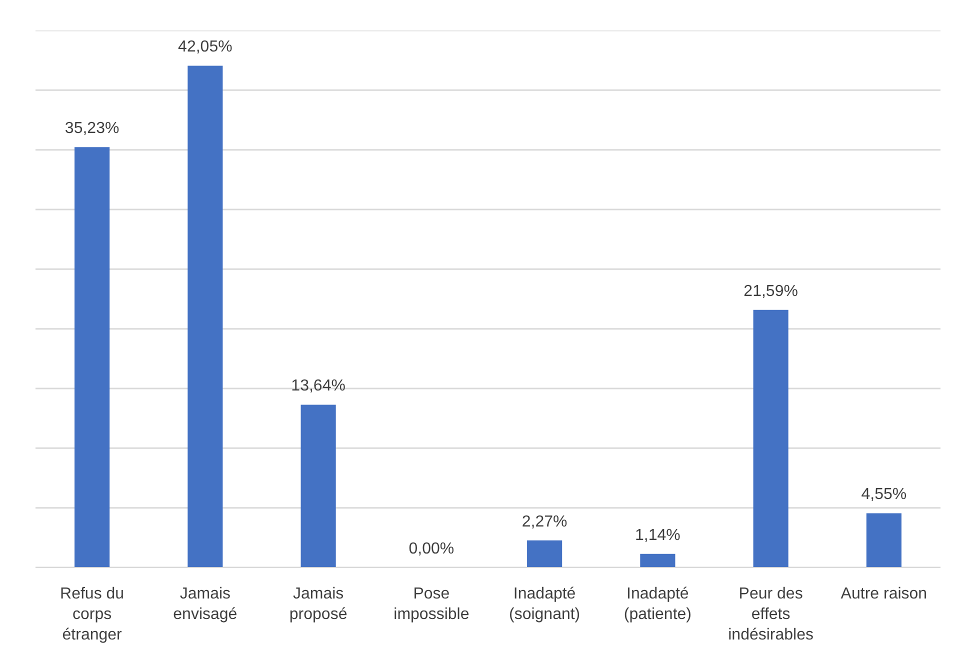 The image size is (954, 646). What do you see at coordinates (884, 594) in the screenshot?
I see `x-tick-label: Autre raison` at bounding box center [884, 594].